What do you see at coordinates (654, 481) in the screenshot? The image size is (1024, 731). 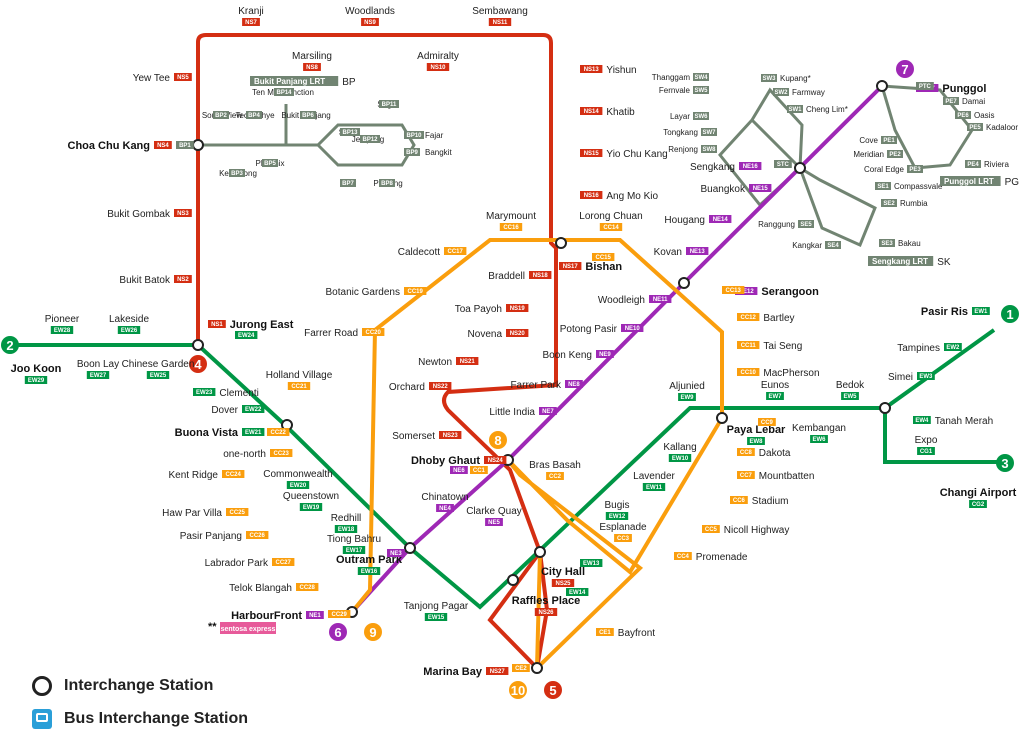 I see `station-lavender: Lavender EW11` at bounding box center [654, 481].